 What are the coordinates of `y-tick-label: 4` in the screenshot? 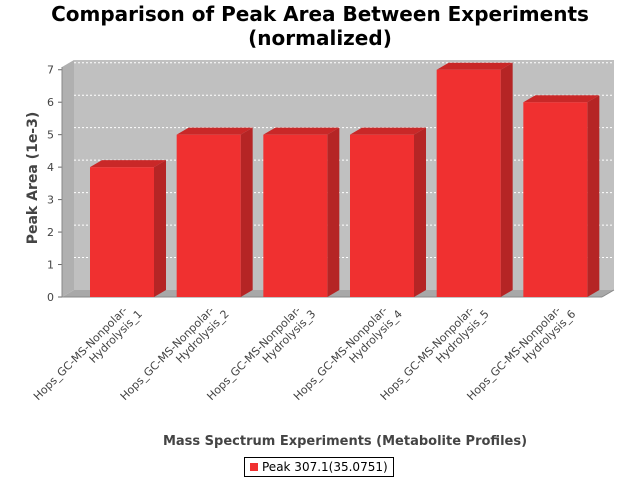 It's located at (50, 167).